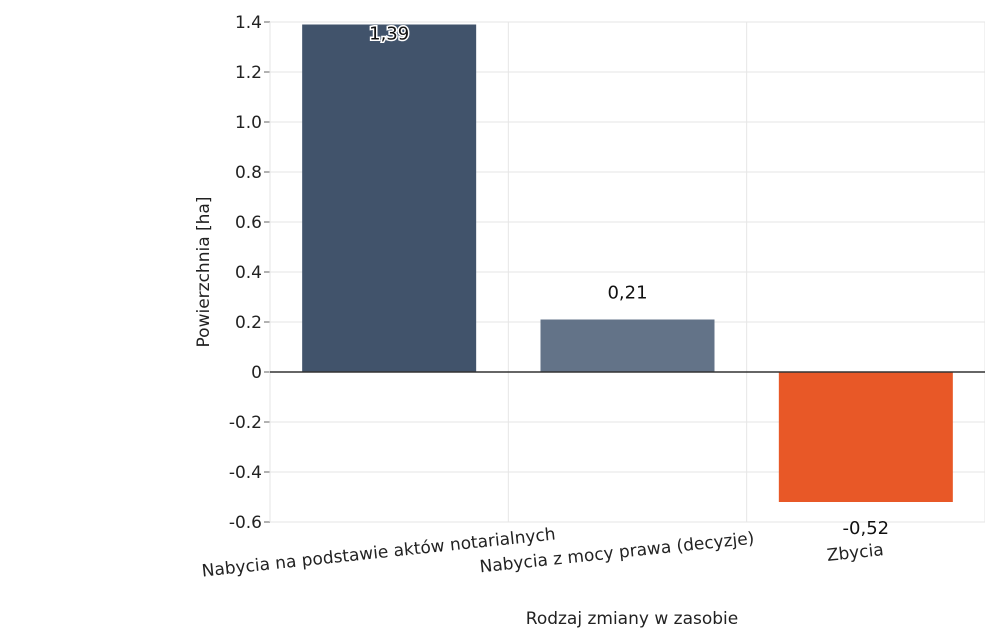  Describe the element at coordinates (256, 373) in the screenshot. I see `y-tick-label: 0` at that location.